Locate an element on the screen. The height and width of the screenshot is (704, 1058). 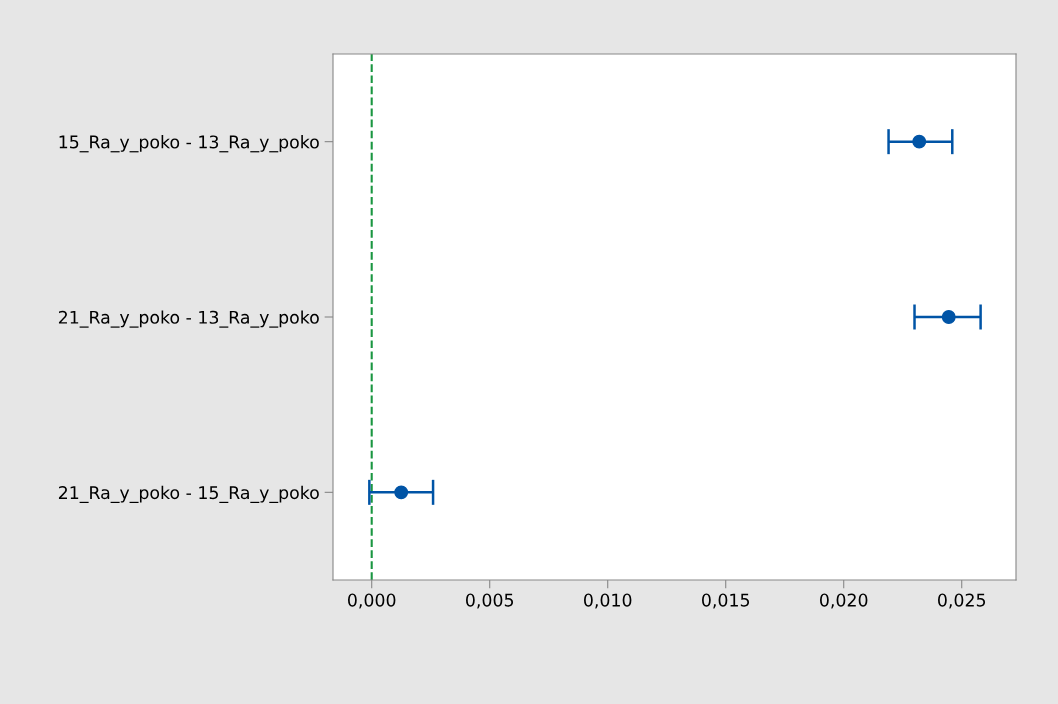
x-tick-label: 0,015 is located at coordinates (726, 601).